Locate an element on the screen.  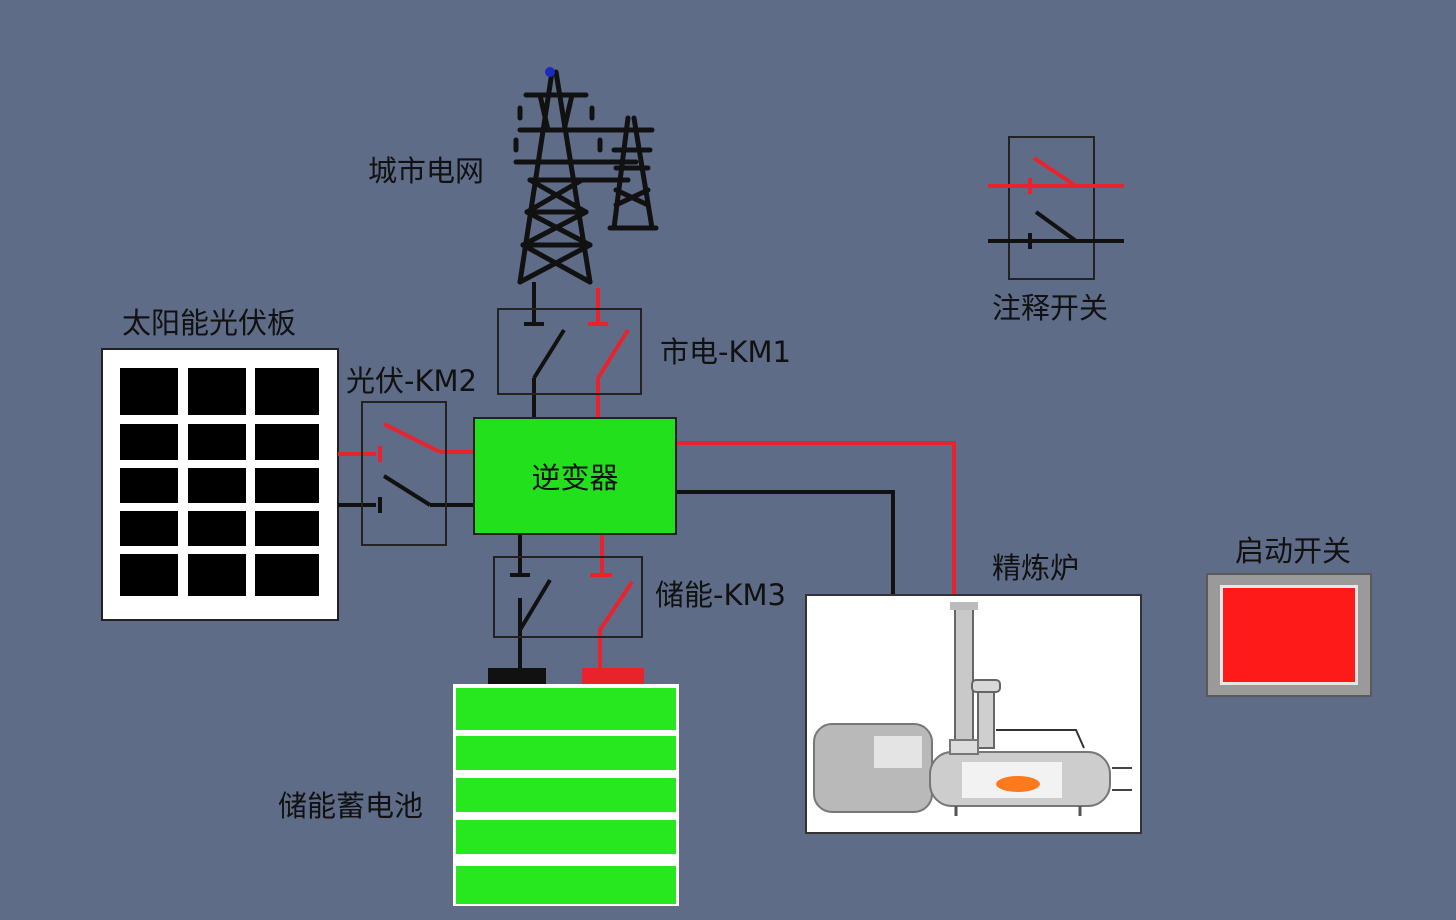
inverter-box is located at coordinates (575, 476).